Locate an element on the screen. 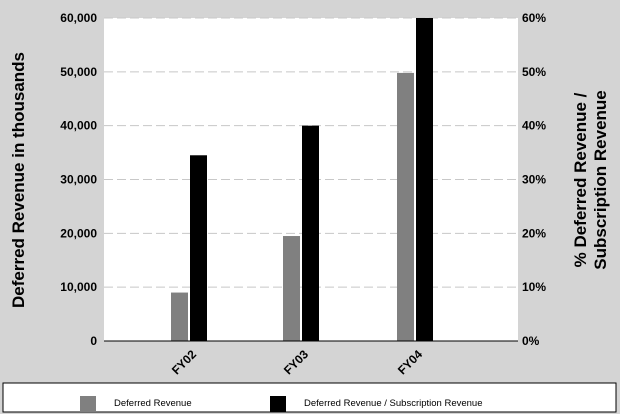 This screenshot has width=620, height=414. y-tick-left-label: 60,000 is located at coordinates (78, 18).